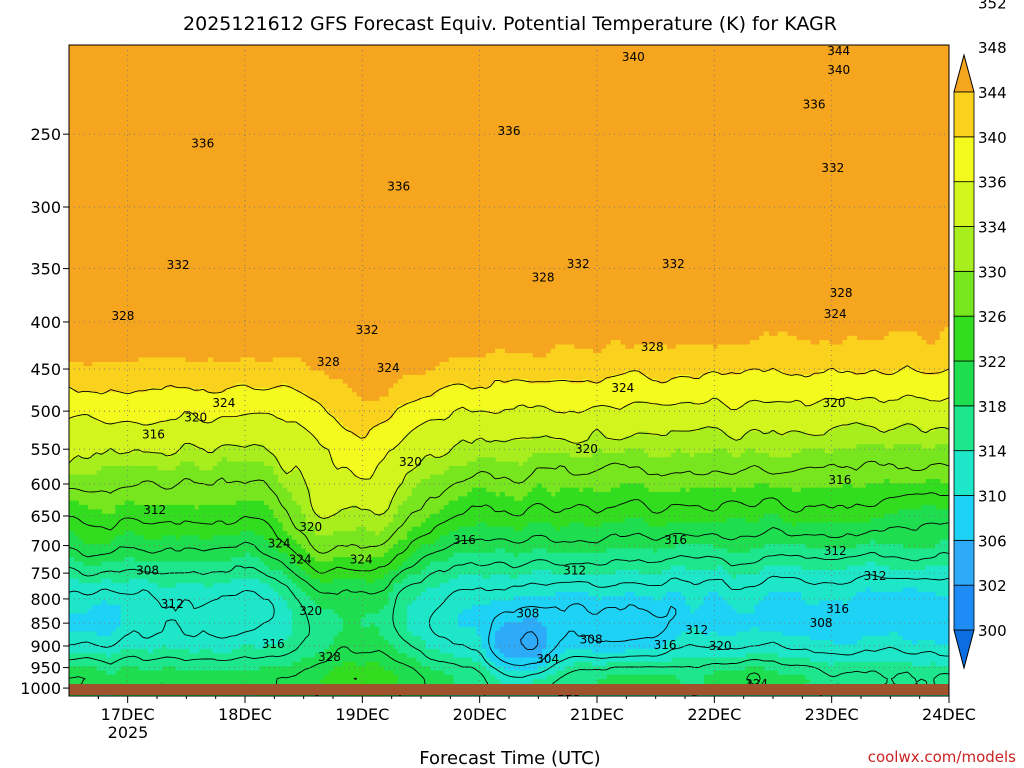  I want to click on colorbar-label-318: 318, so click(992, 407).